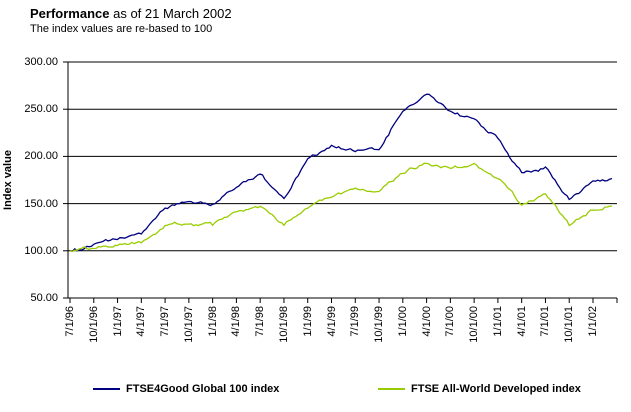  What do you see at coordinates (402, 321) in the screenshot?
I see `x-tick-label: 1/1/00` at bounding box center [402, 321].